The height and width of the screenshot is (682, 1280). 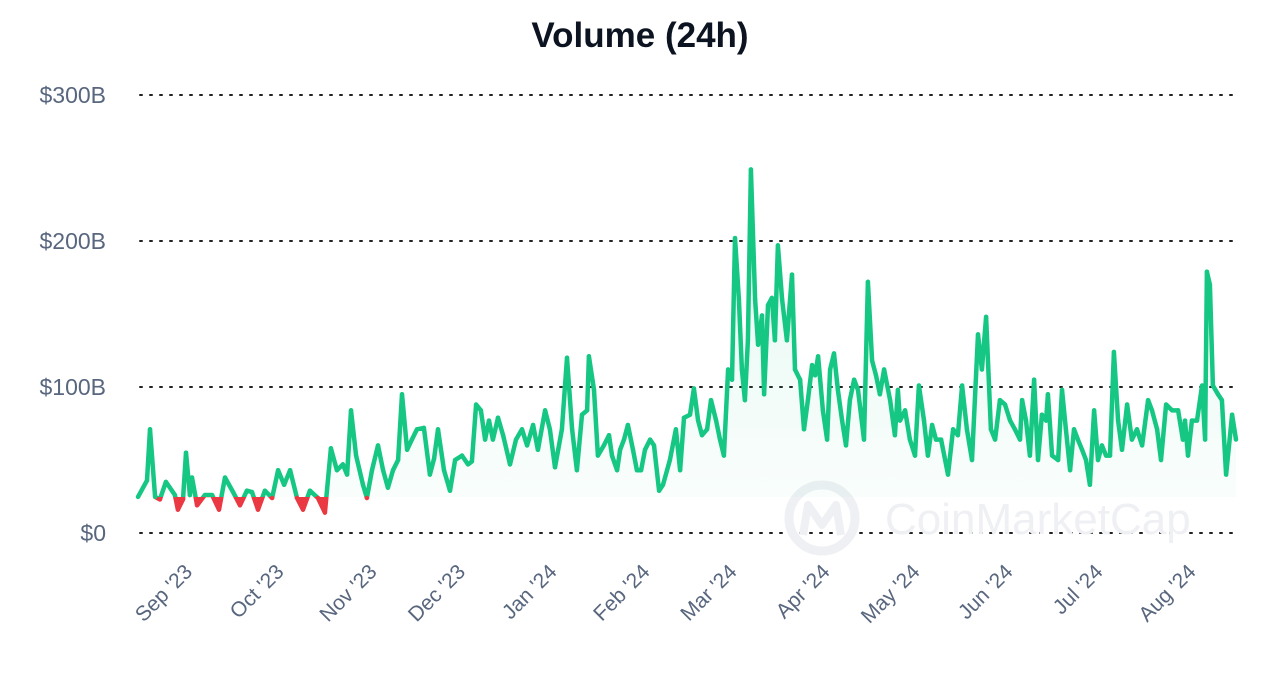 What do you see at coordinates (1038, 519) in the screenshot?
I see `watermark-text: CoinMarketCap` at bounding box center [1038, 519].